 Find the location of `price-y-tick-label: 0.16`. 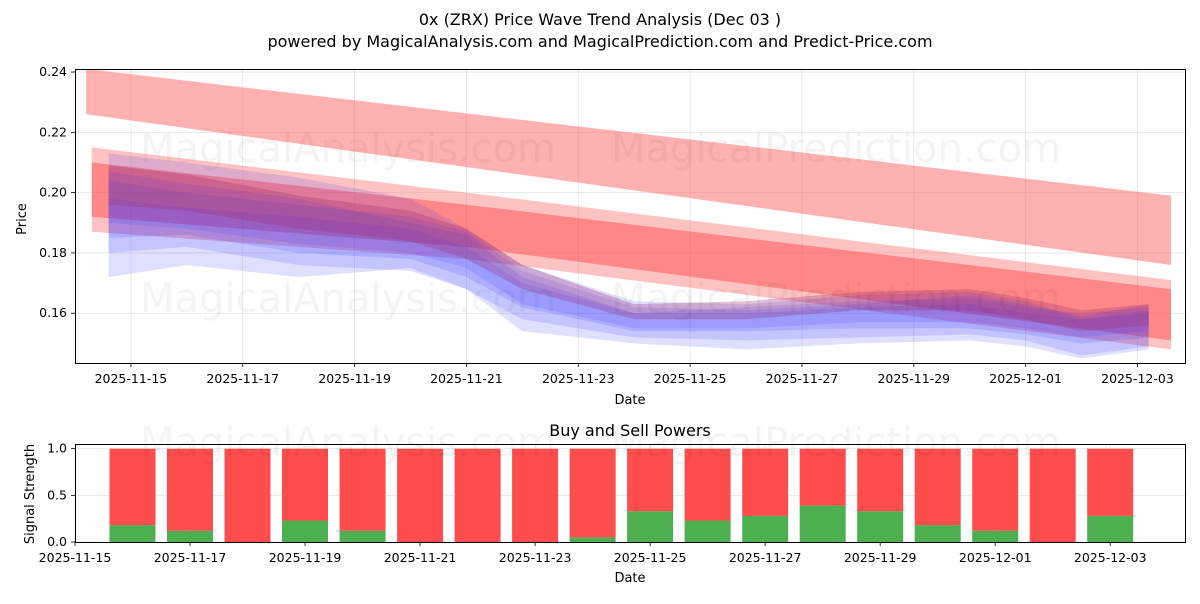

price-y-tick-label: 0.16 is located at coordinates (53, 312).